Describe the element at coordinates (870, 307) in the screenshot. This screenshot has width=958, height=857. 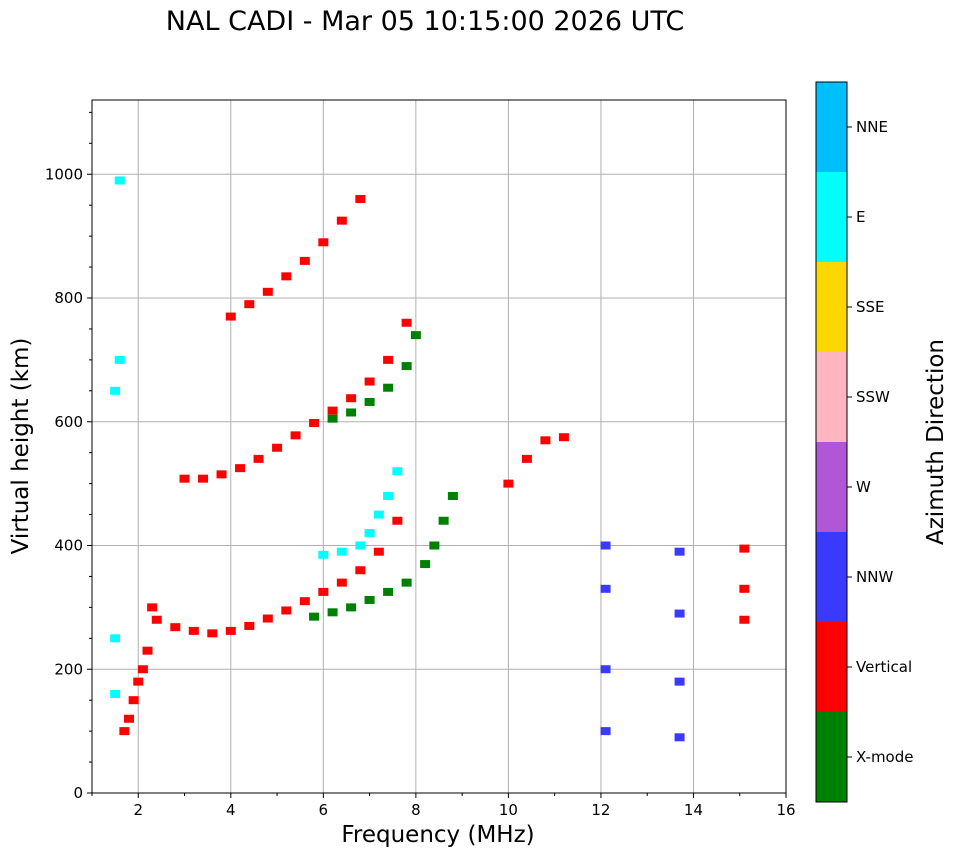
I see `colorbar-tick-label: SSE` at that location.